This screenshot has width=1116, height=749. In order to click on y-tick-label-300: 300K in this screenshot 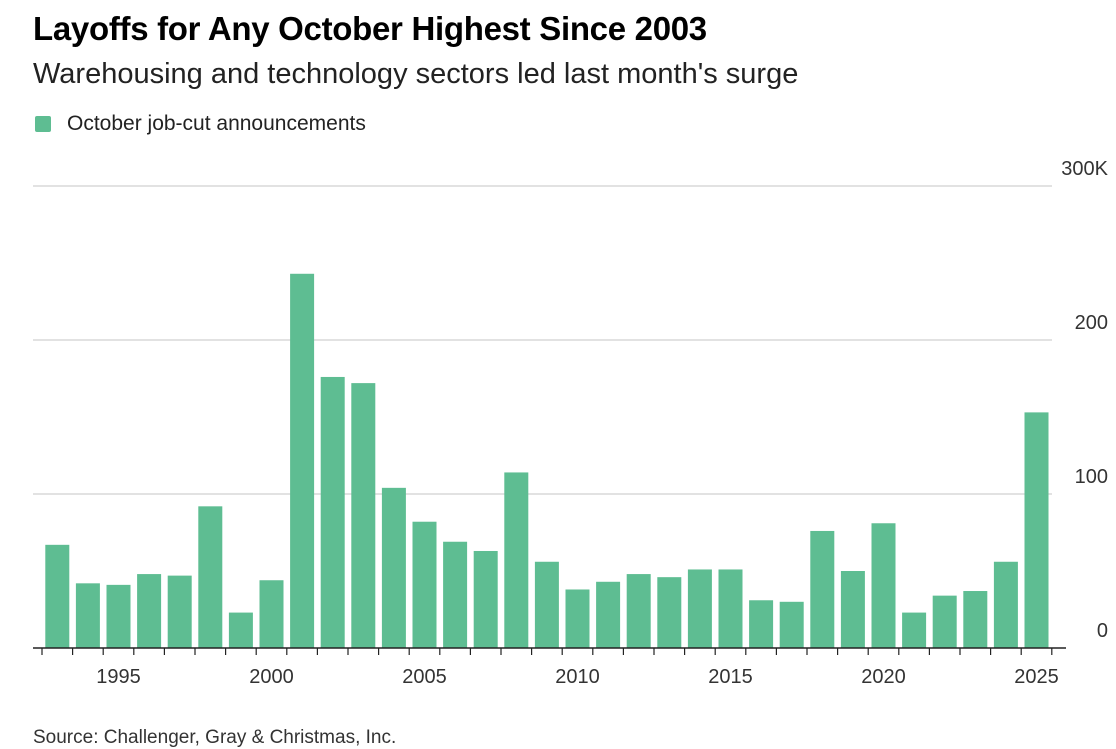, I will do `click(1084, 169)`.